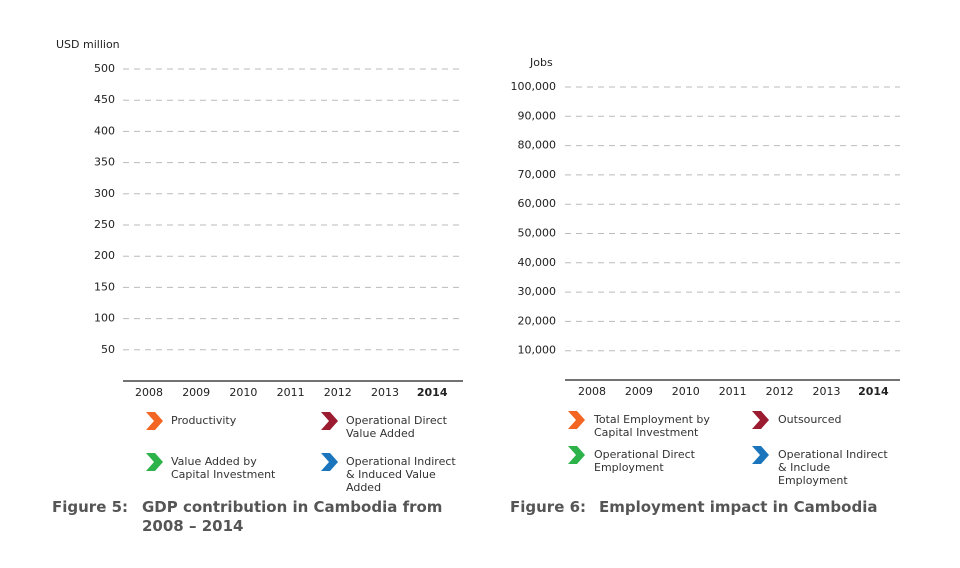 This screenshot has height=568, width=960. I want to click on y-tick-label: 70,000, so click(537, 174).